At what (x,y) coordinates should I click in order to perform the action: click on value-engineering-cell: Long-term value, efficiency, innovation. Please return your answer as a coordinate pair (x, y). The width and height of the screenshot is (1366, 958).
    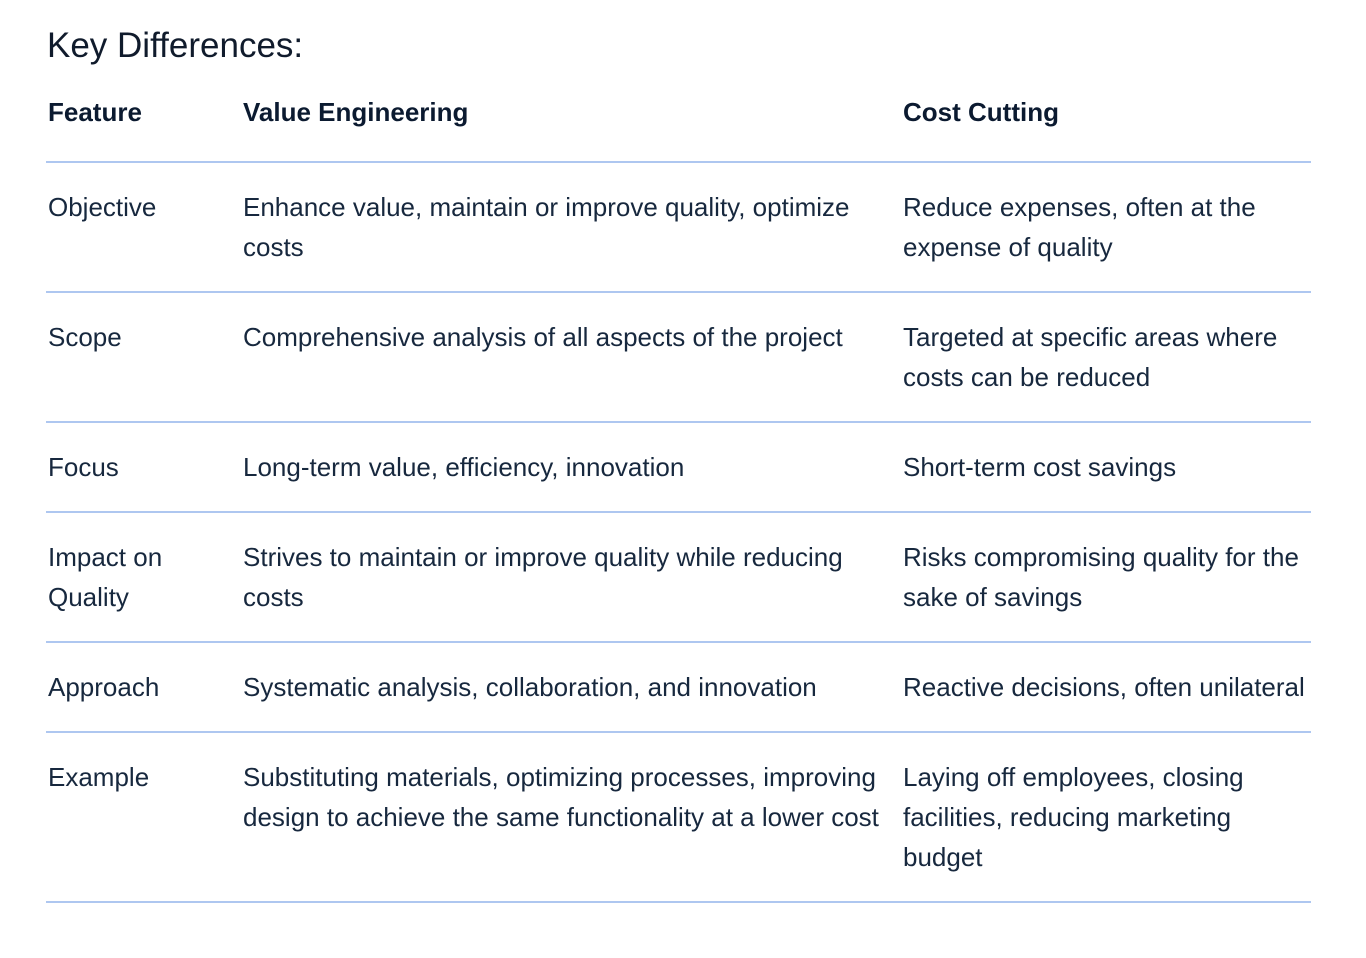
    Looking at the image, I should click on (571, 467).